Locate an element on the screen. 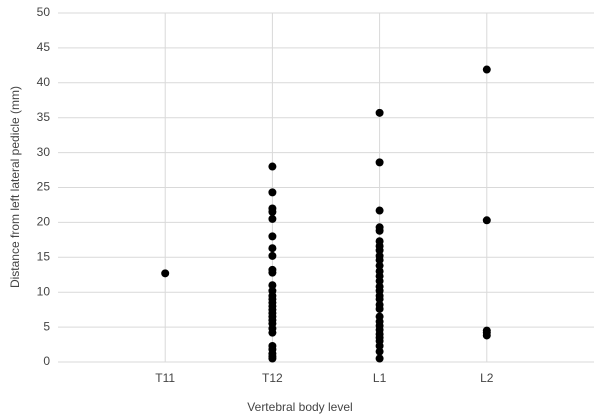  y-tick-label: 0 is located at coordinates (46, 361).